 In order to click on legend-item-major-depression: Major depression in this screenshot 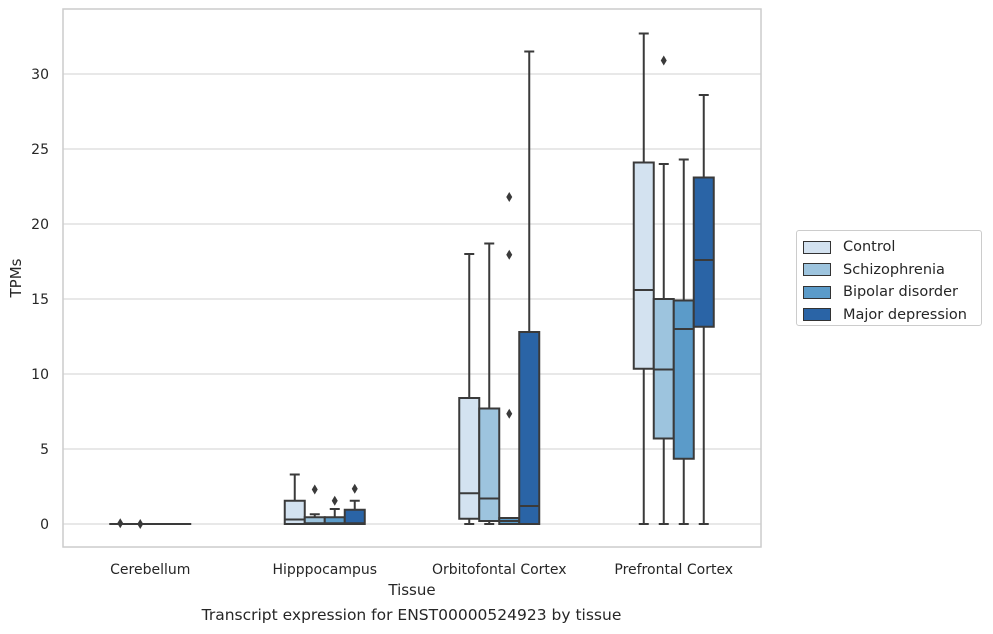, I will do `click(892, 315)`.